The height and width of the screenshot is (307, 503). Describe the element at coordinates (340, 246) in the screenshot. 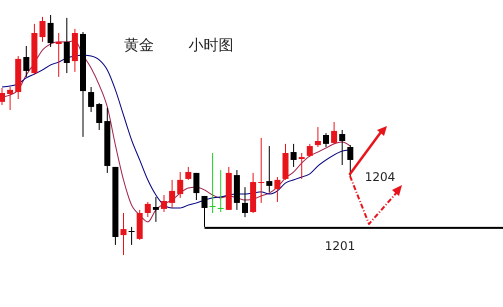

I see `annotation: 1201` at that location.